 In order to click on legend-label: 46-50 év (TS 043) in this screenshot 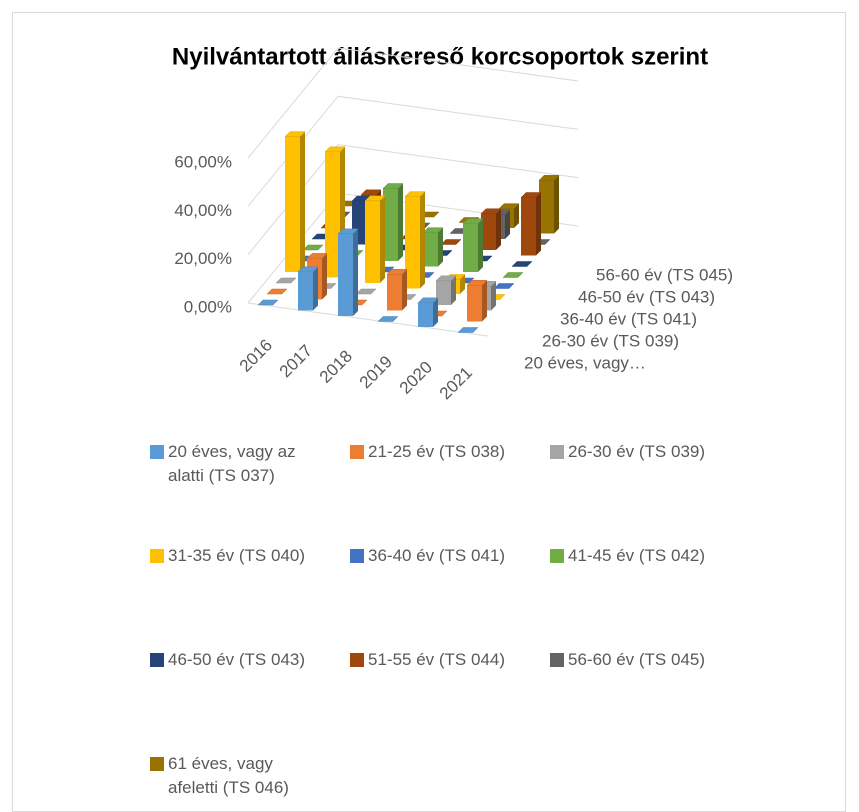, I will do `click(237, 659)`.